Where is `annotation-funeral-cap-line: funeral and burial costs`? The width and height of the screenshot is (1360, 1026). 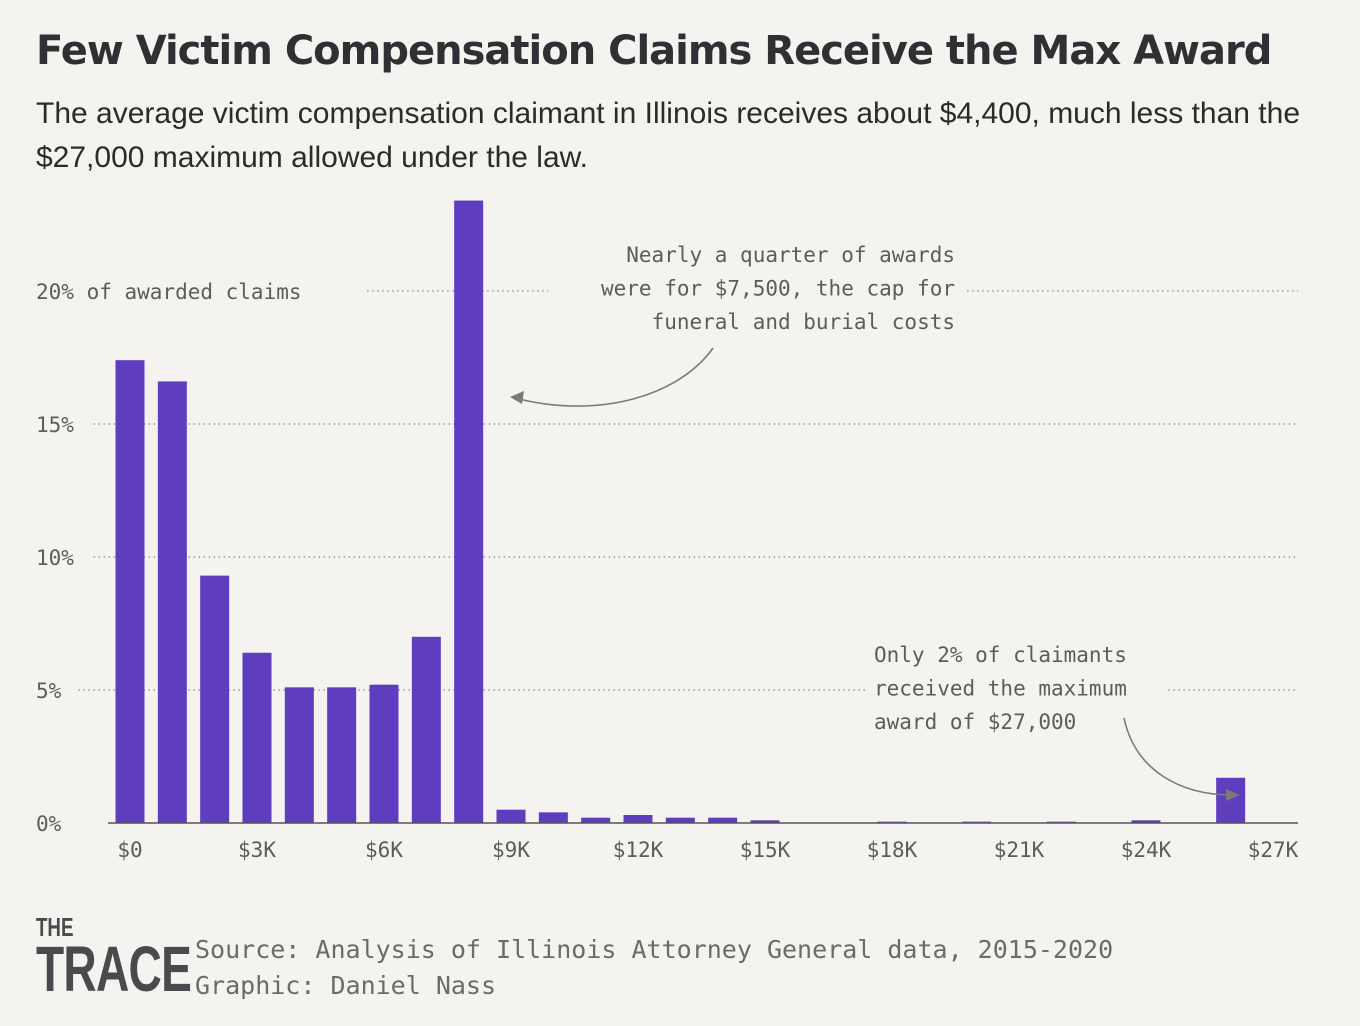
annotation-funeral-cap-line: funeral and burial costs is located at coordinates (803, 322).